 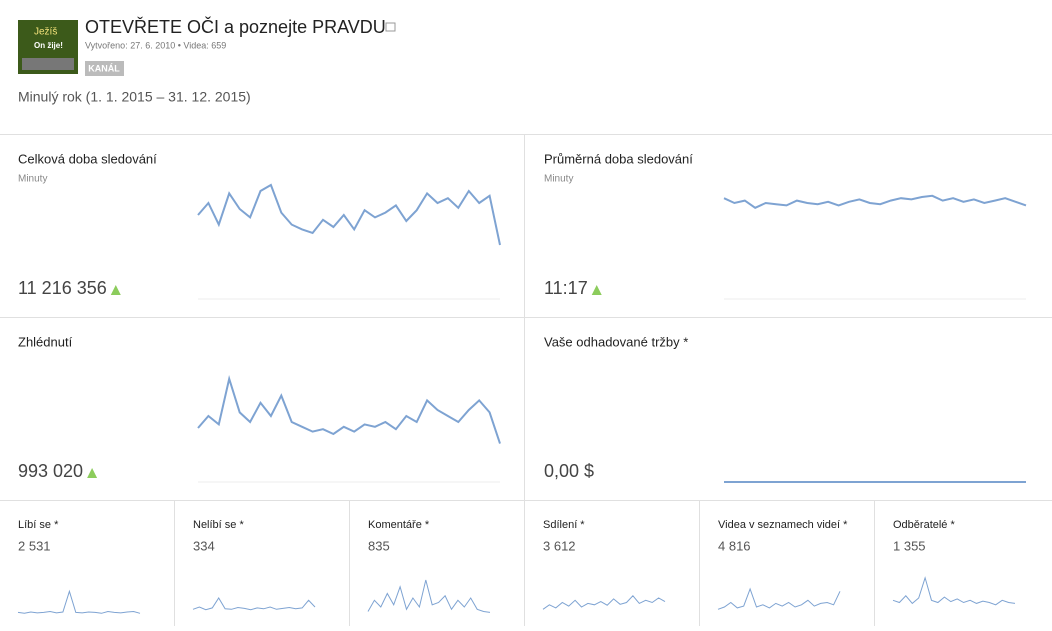 I want to click on badge: KANÁL, so click(x=104, y=68).